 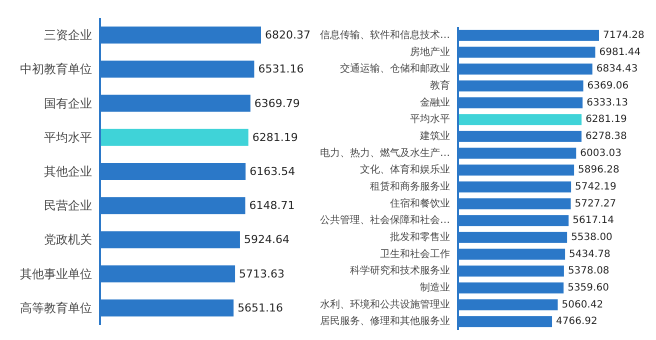 What do you see at coordinates (68, 205) in the screenshot?
I see `y-tick-label: 民营企业` at bounding box center [68, 205].